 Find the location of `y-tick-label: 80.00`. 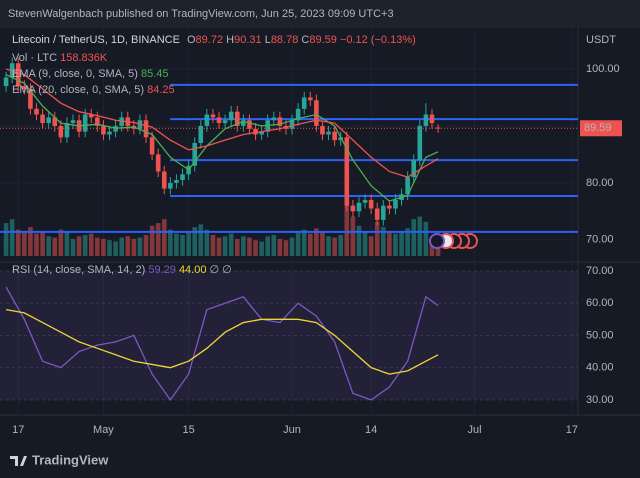

y-tick-label: 80.00 is located at coordinates (600, 183).